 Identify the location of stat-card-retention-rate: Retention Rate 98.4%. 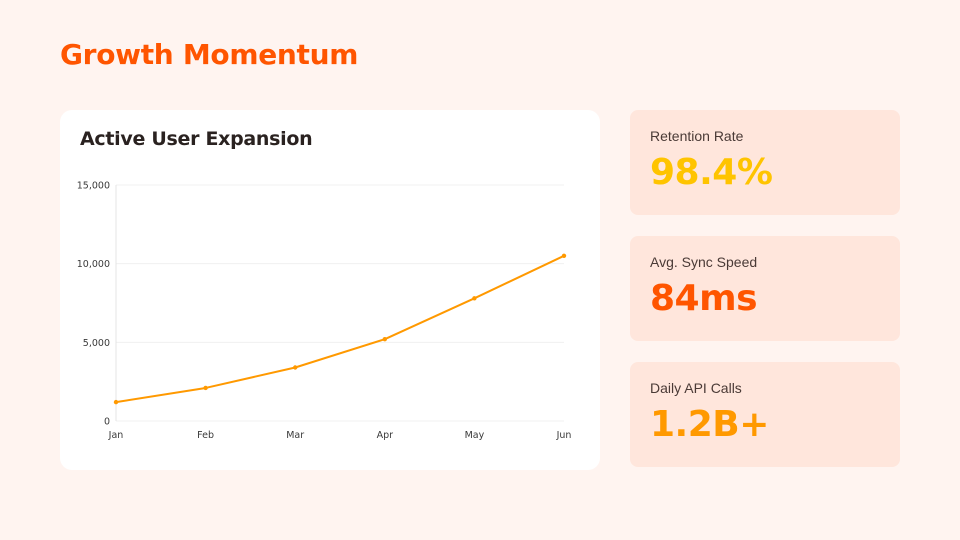
(765, 162).